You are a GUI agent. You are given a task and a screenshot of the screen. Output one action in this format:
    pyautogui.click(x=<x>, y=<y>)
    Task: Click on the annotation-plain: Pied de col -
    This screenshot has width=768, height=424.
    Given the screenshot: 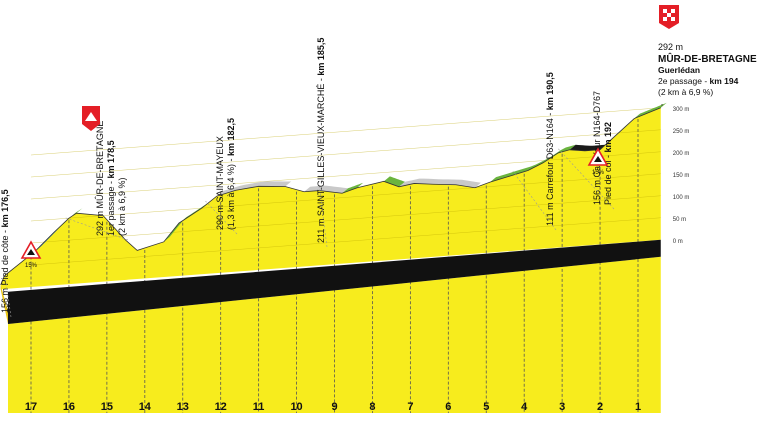 What is the action you would take?
    pyautogui.click(x=608, y=178)
    